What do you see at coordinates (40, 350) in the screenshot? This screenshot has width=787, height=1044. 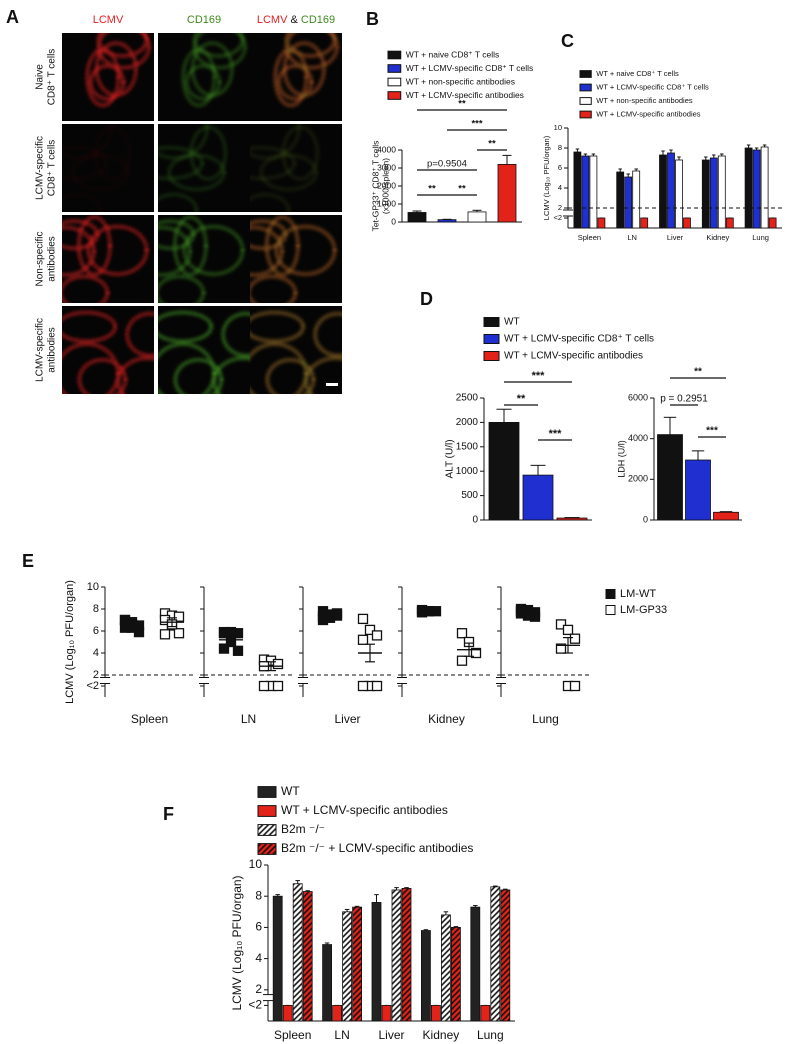 I see `row-label: LCMV-specific` at bounding box center [40, 350].